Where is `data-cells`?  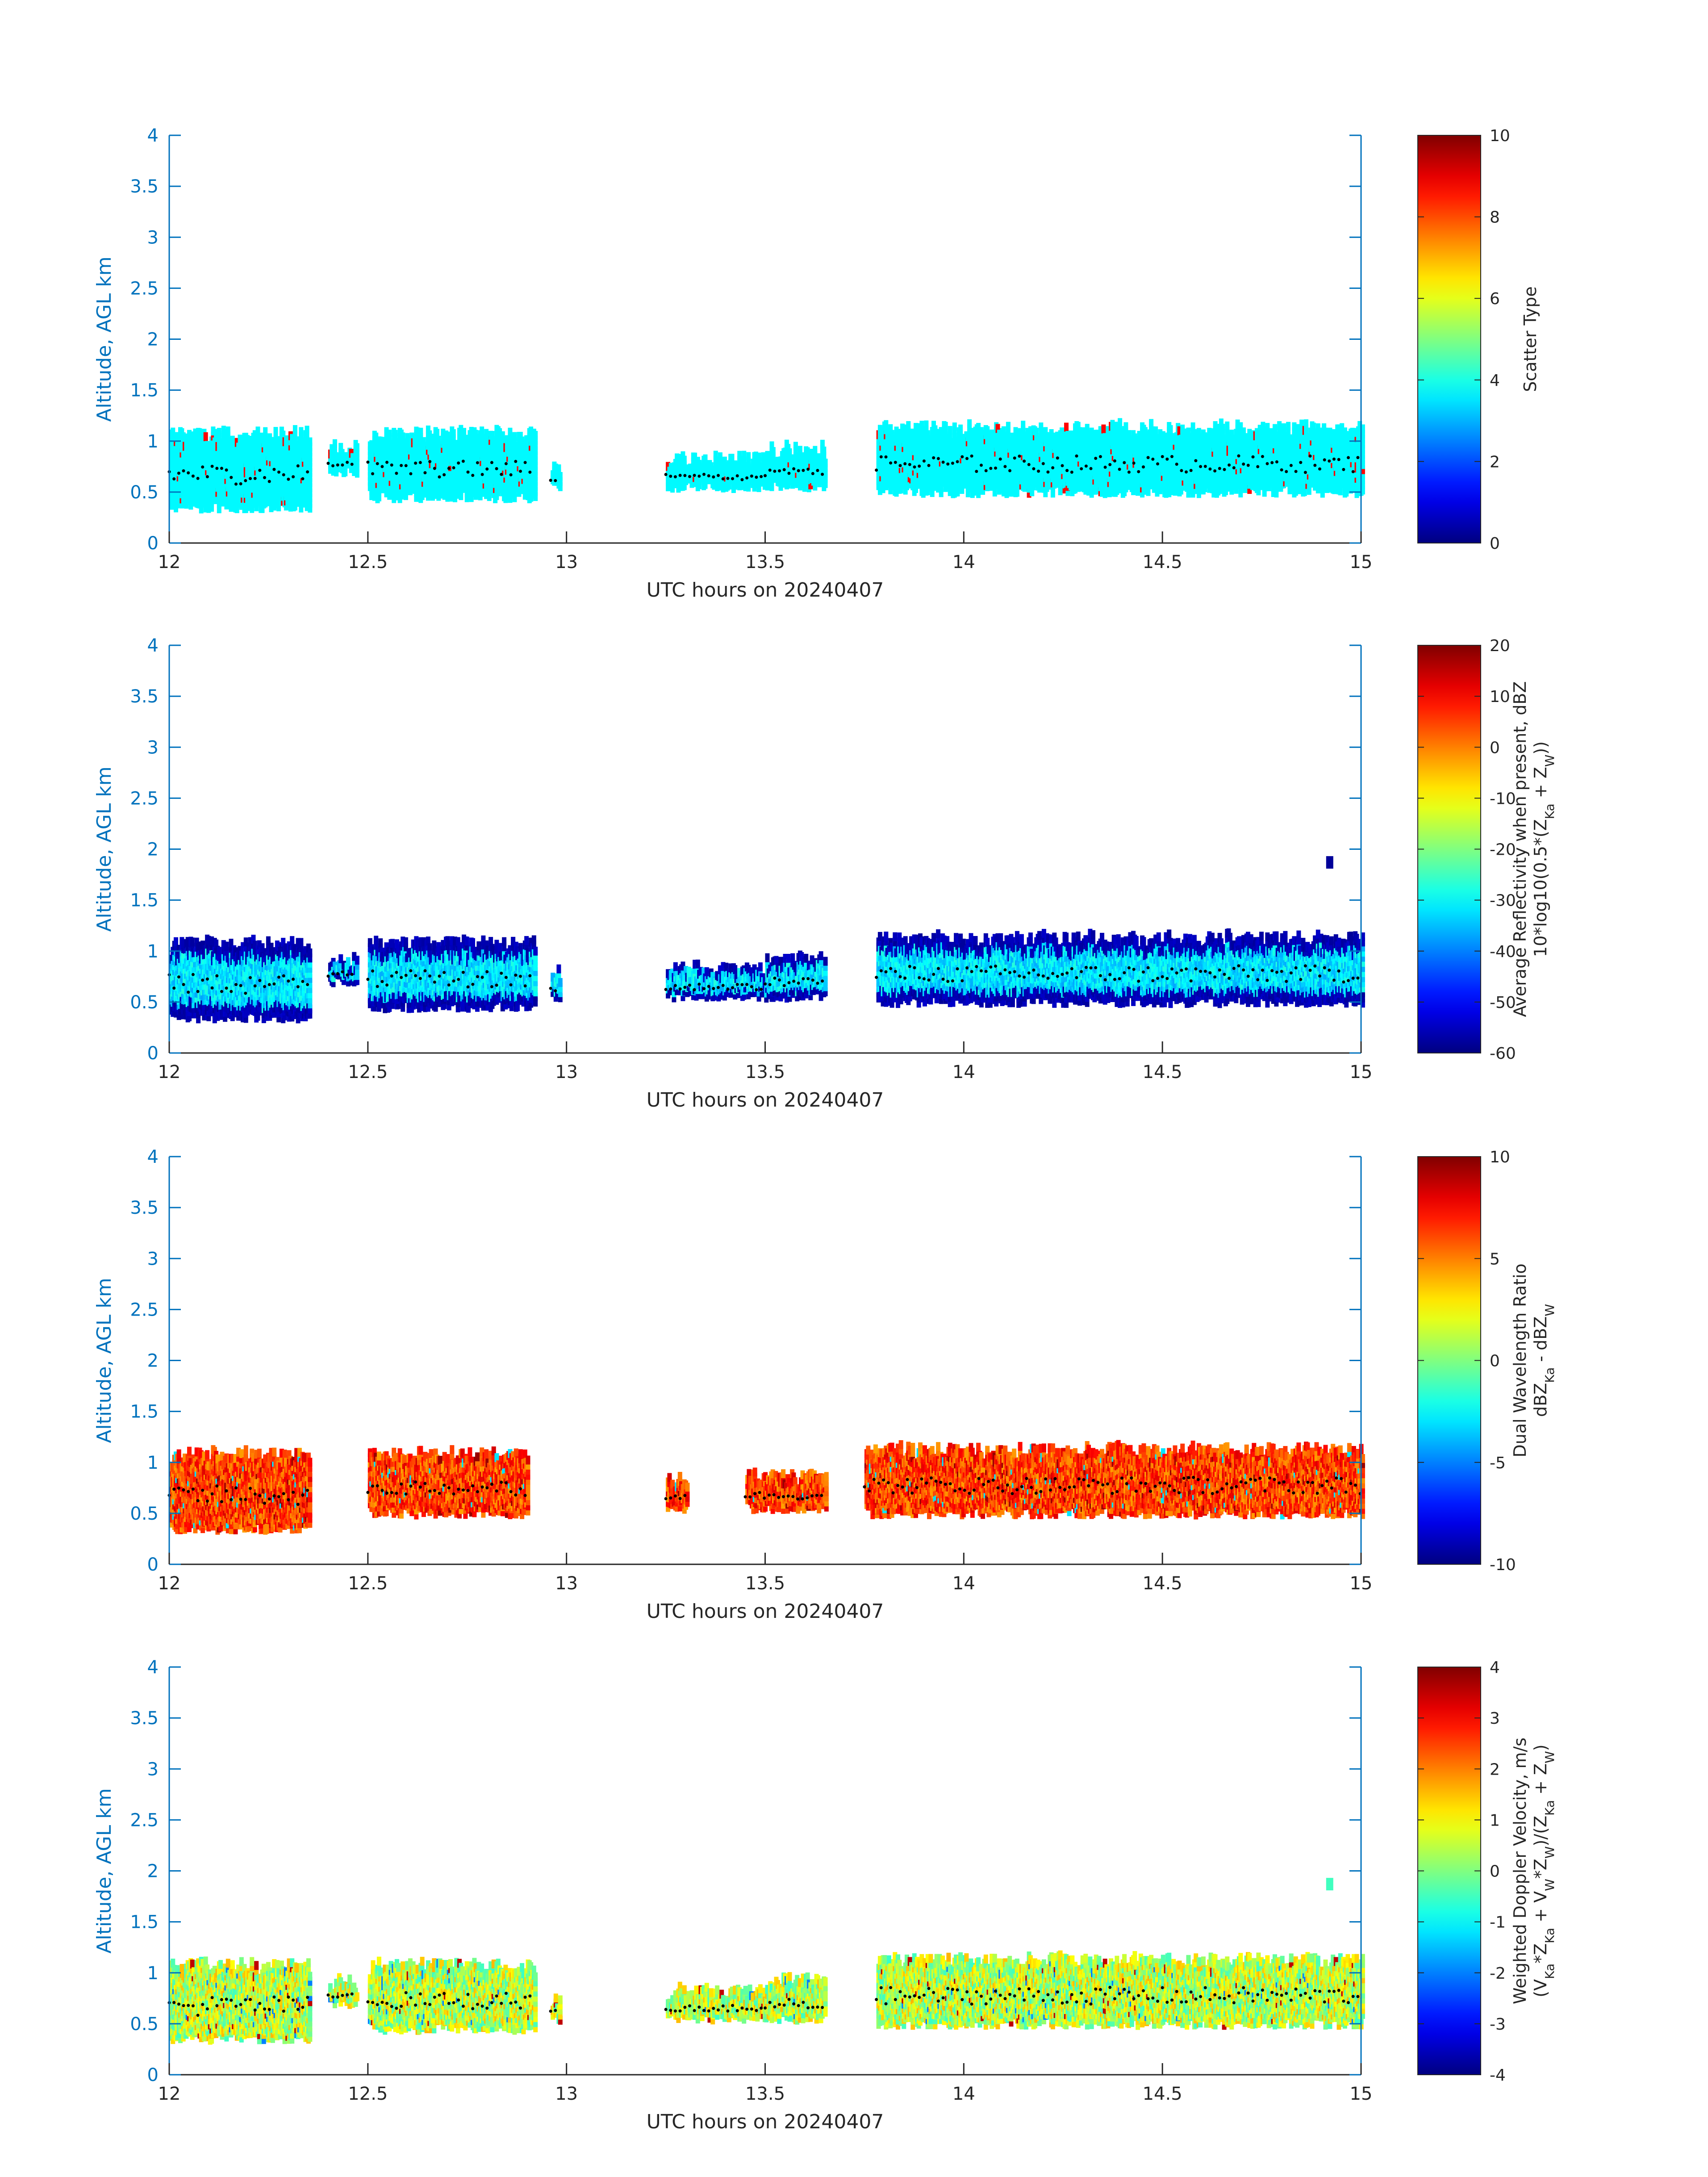
data-cells is located at coordinates (766, 465).